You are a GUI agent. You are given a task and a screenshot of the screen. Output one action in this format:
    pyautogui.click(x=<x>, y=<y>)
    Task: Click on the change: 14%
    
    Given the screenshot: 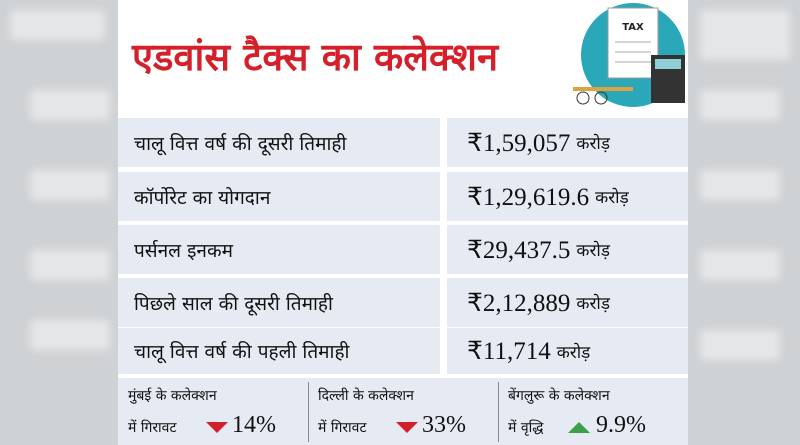 What is the action you would take?
    pyautogui.click(x=254, y=425)
    